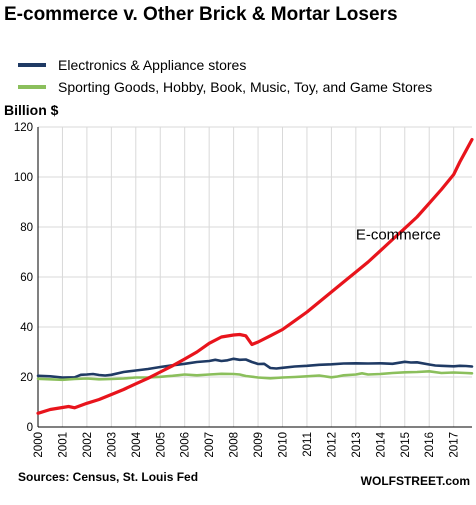 This screenshot has height=505, width=476. I want to click on y-tick-label: 0, so click(30, 428).